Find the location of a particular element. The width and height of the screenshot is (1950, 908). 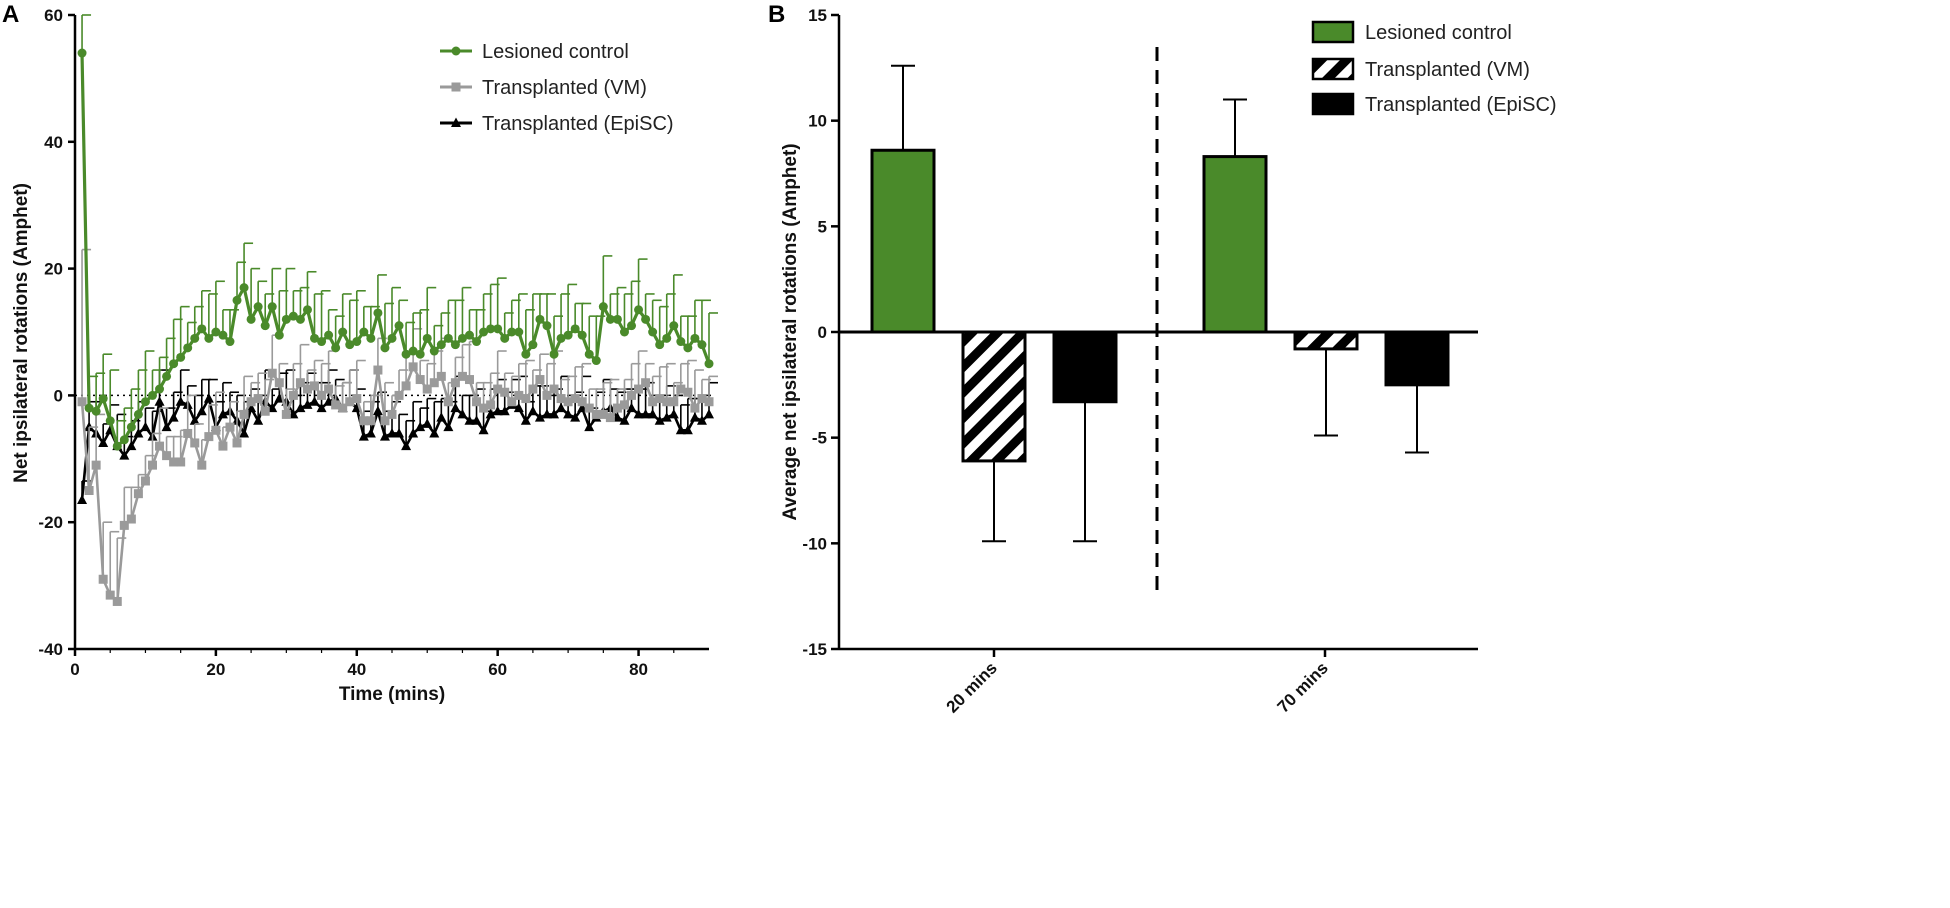

panel-a-y-tick-label: 40 is located at coordinates (53, 142).